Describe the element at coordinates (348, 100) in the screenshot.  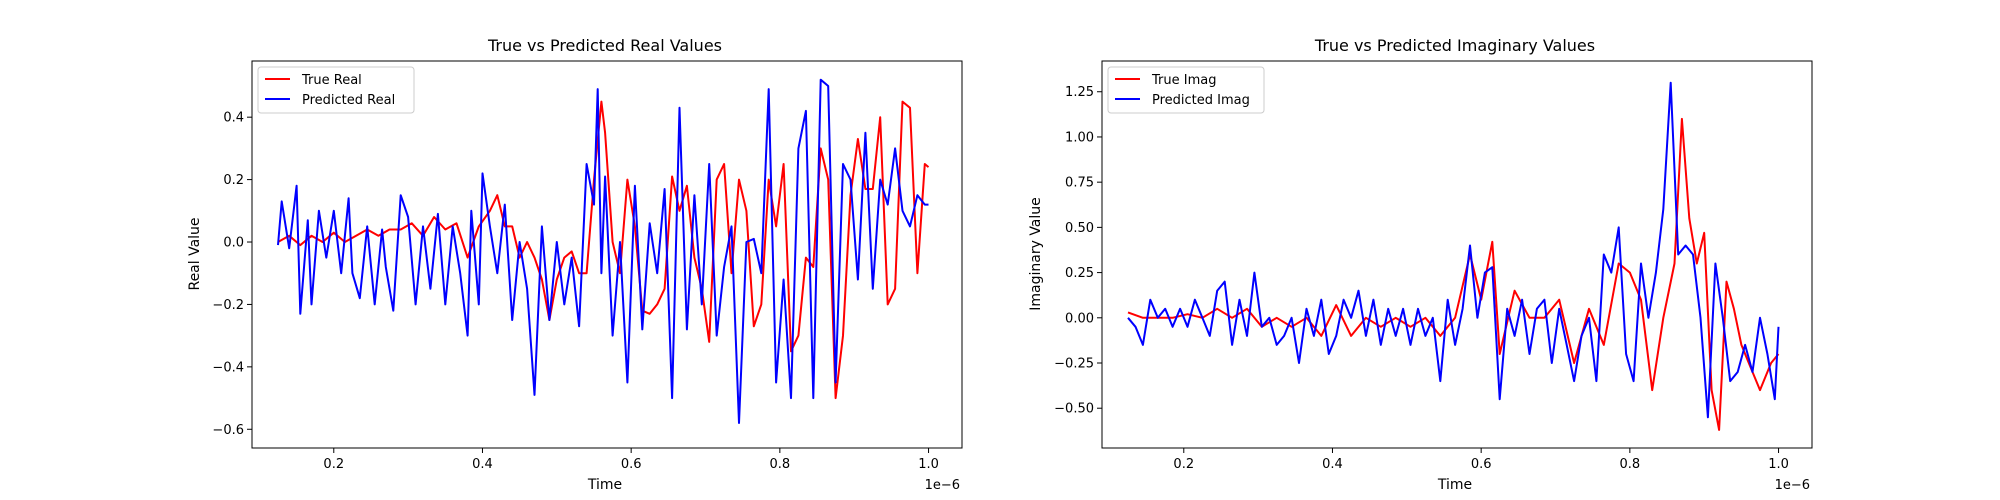
I see `legend-label-predicted-real: Predicted Real` at that location.